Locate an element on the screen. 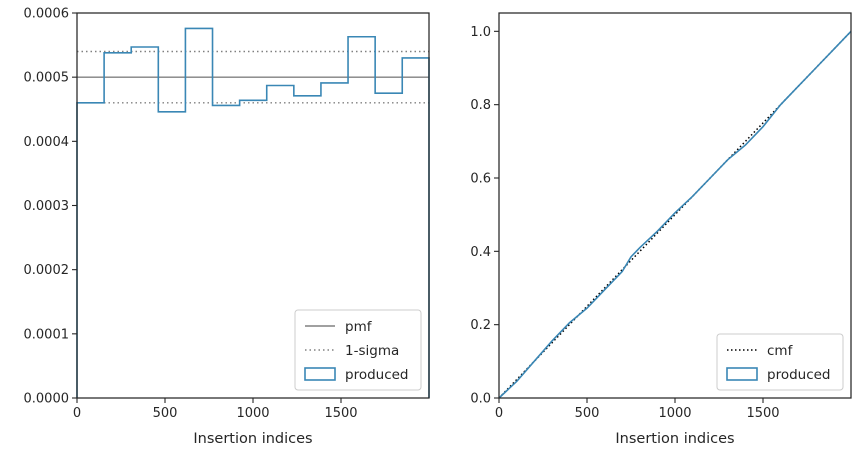 This screenshot has height=457, width=861. cmf-legend: cmf produced is located at coordinates (780, 362).